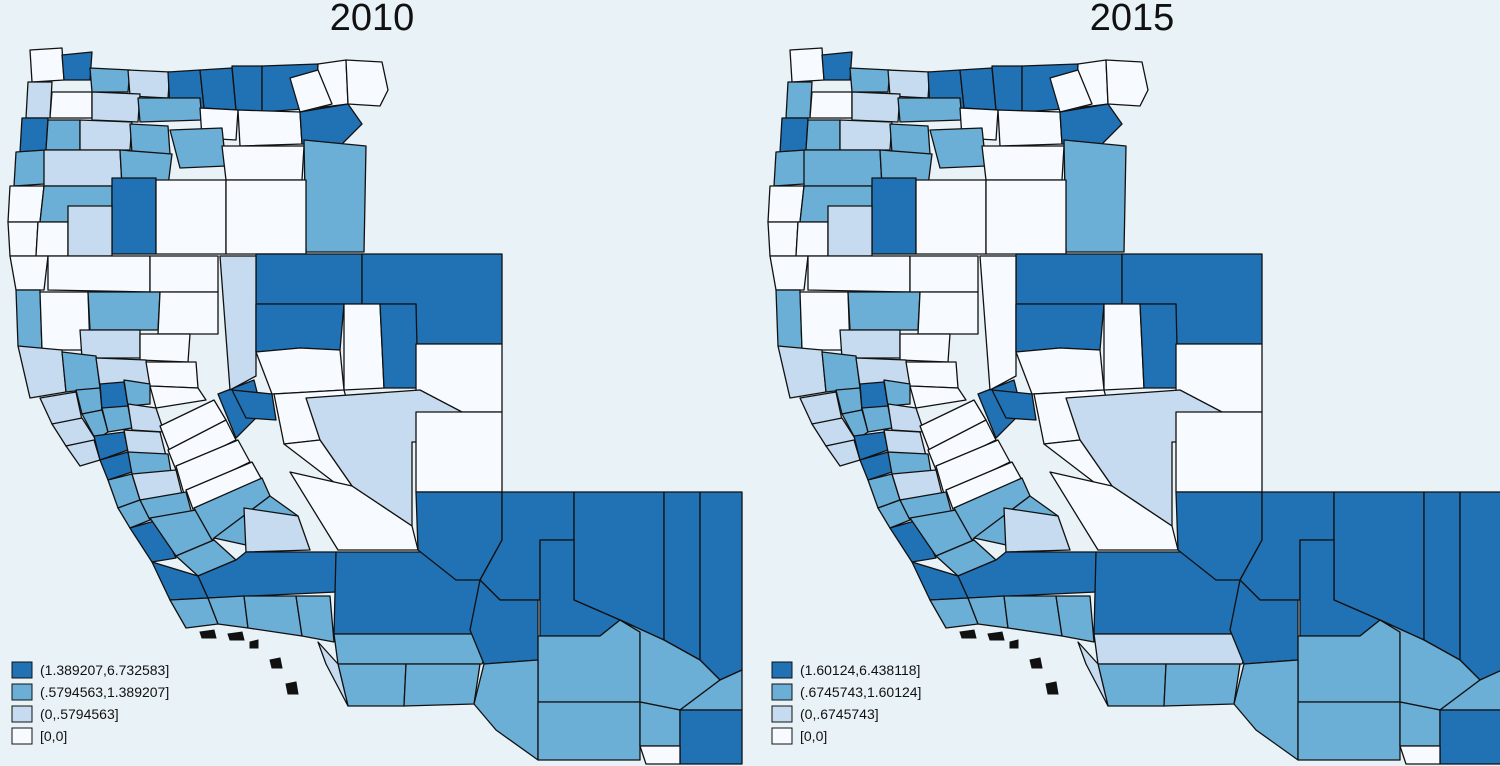 The image size is (1500, 766). I want to click on map-title-0: 2010, so click(372, 19).